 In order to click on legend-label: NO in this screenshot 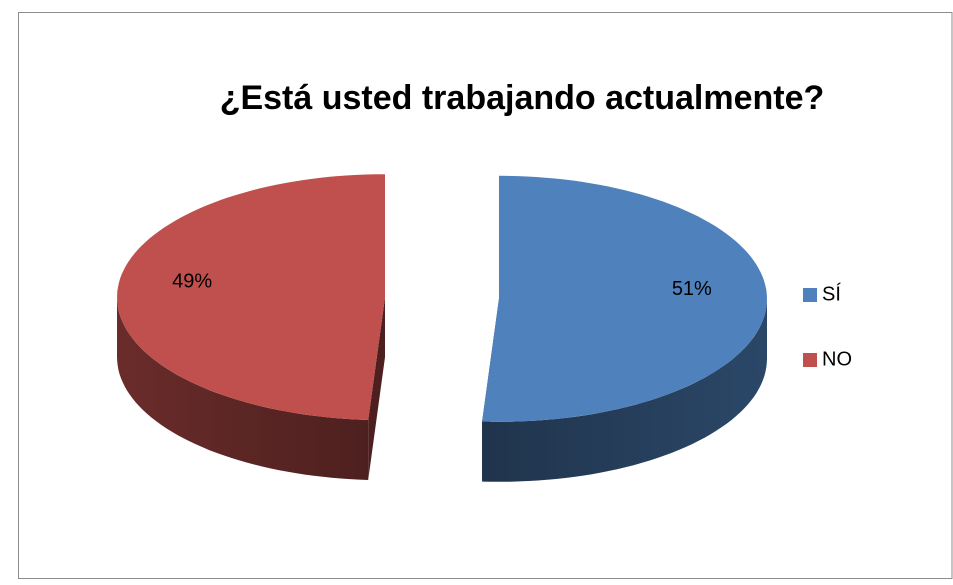, I will do `click(837, 359)`.